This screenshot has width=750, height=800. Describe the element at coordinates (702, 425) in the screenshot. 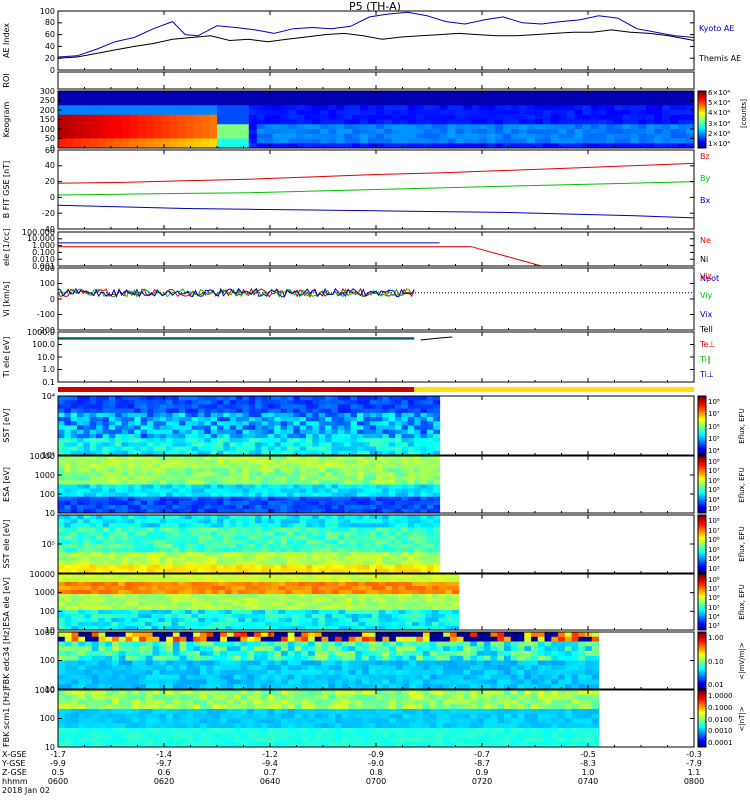

I see `sst1-colorbar` at that location.